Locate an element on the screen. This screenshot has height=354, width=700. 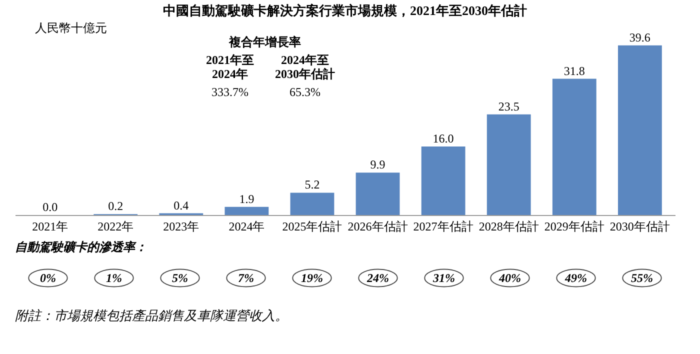
text: 1% is located at coordinates (114, 278).